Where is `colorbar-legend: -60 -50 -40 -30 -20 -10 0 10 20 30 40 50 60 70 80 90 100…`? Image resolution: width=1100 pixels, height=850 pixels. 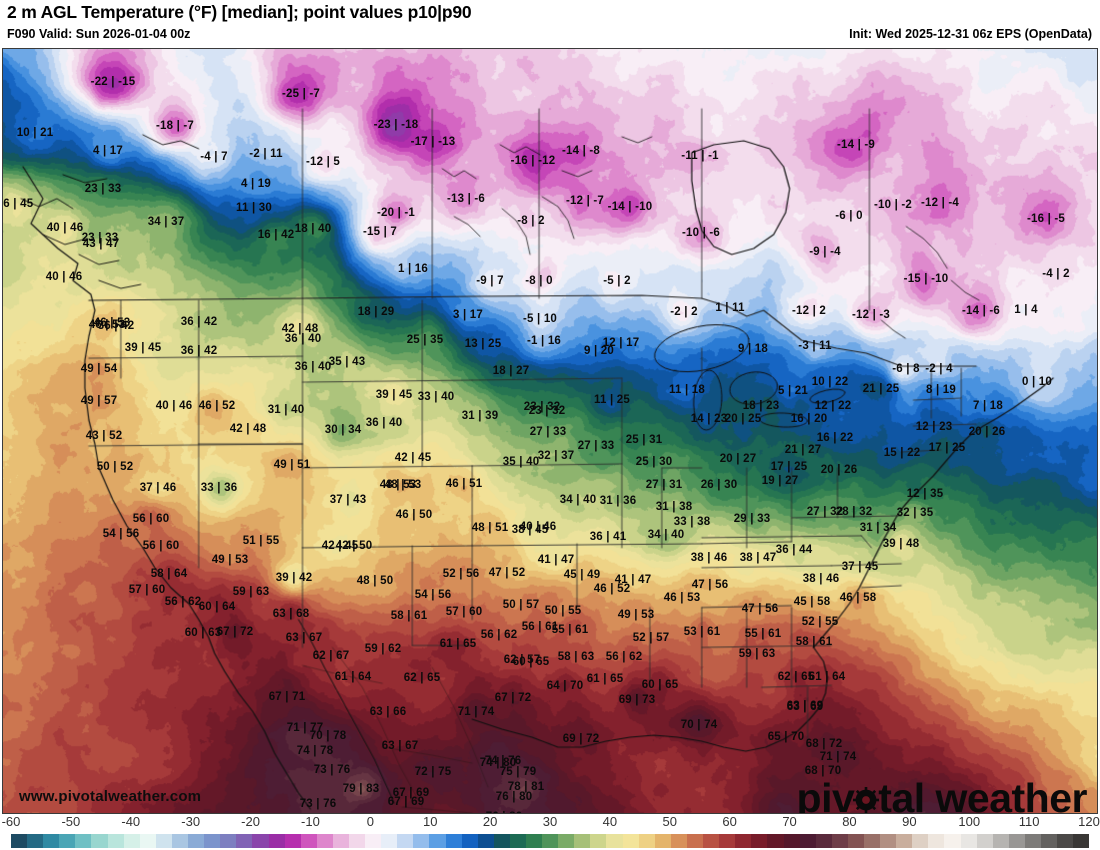
colorbar-legend: -60 -50 -40 -30 -20 -10 0 10 20 30 40 50 60 70 80 90 100… is located at coordinates (550, 832).